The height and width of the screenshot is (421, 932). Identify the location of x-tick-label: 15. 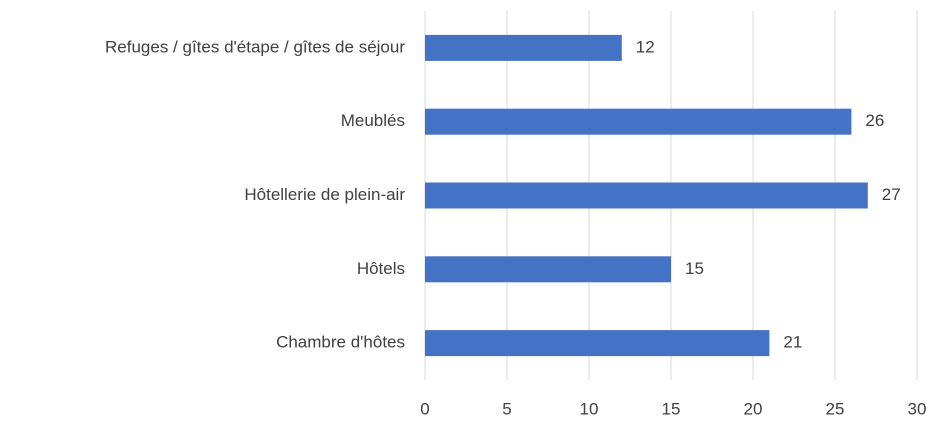
(671, 408).